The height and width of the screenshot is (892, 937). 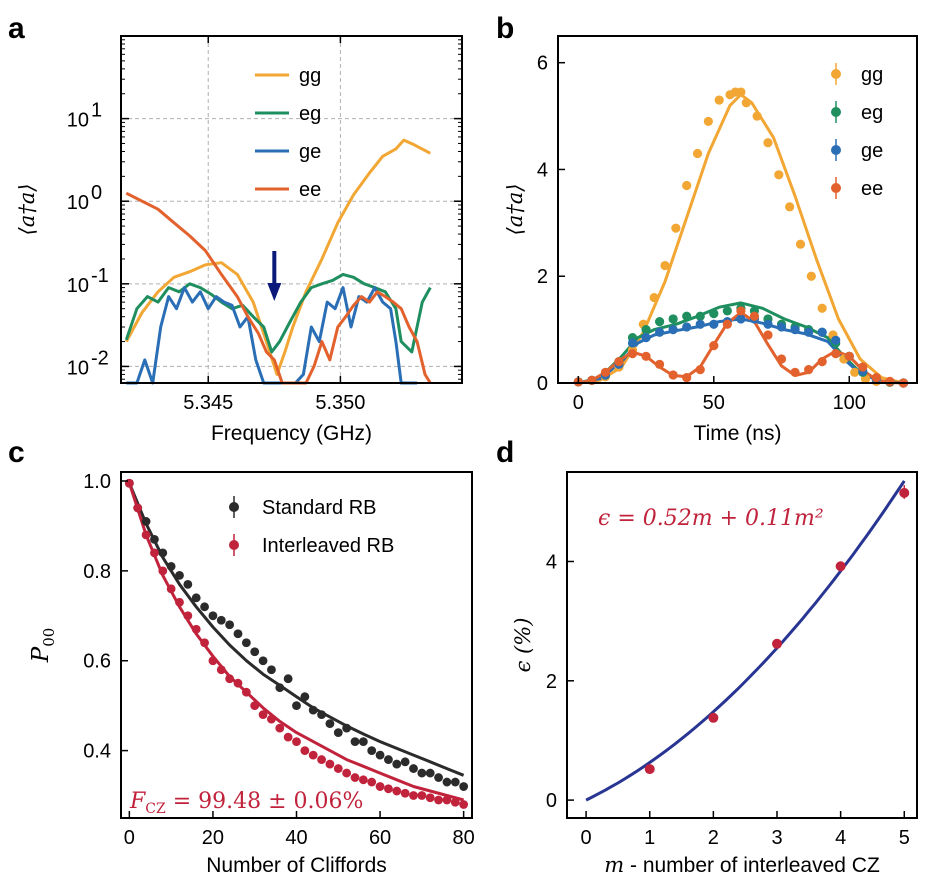 I want to click on series-line-ee, so click(x=278, y=288).